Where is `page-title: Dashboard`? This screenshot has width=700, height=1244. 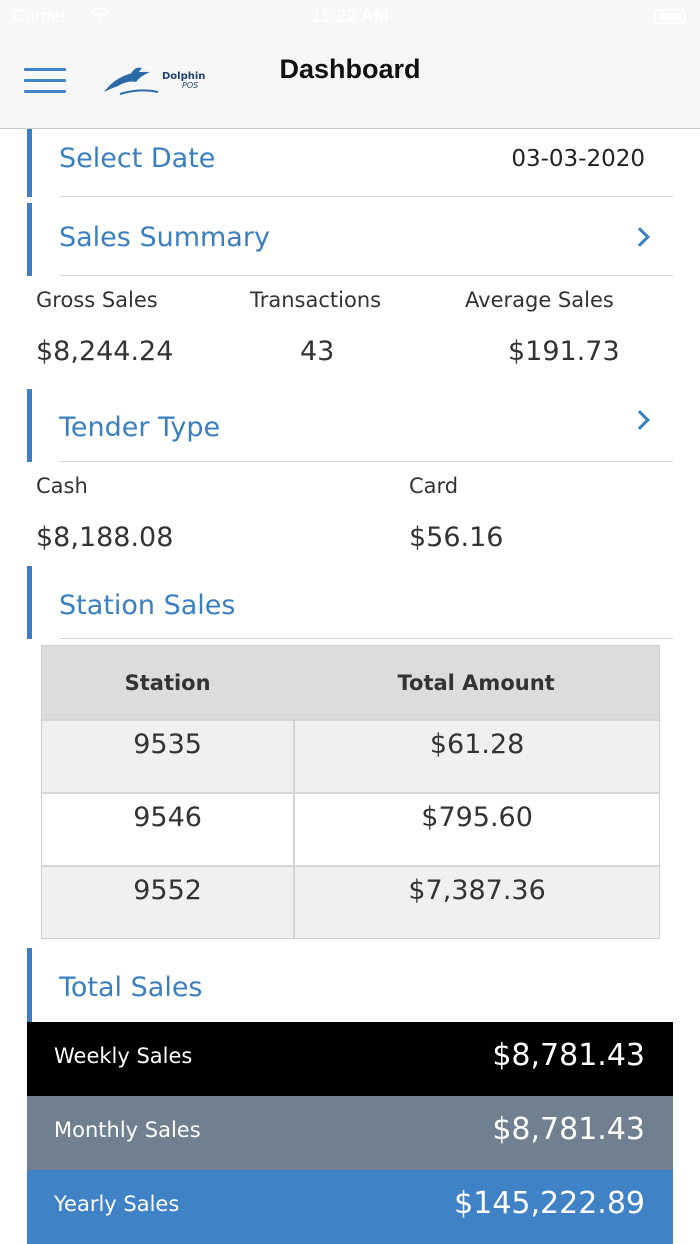 page-title: Dashboard is located at coordinates (350, 69).